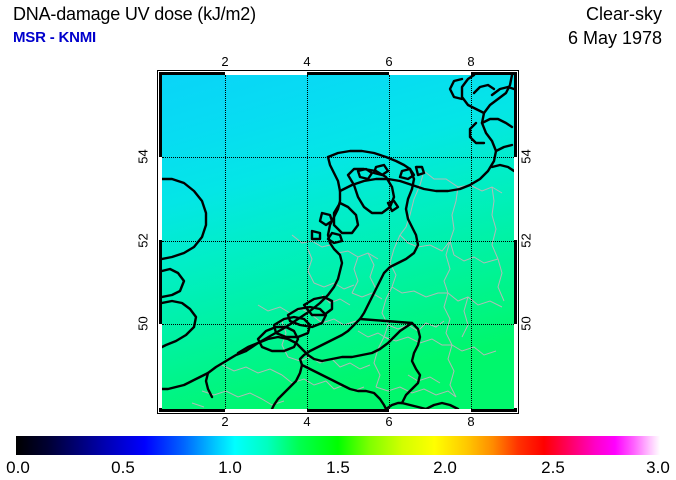 This screenshot has width=676, height=480. What do you see at coordinates (471, 61) in the screenshot?
I see `lon-label-top-8: 8` at bounding box center [471, 61].